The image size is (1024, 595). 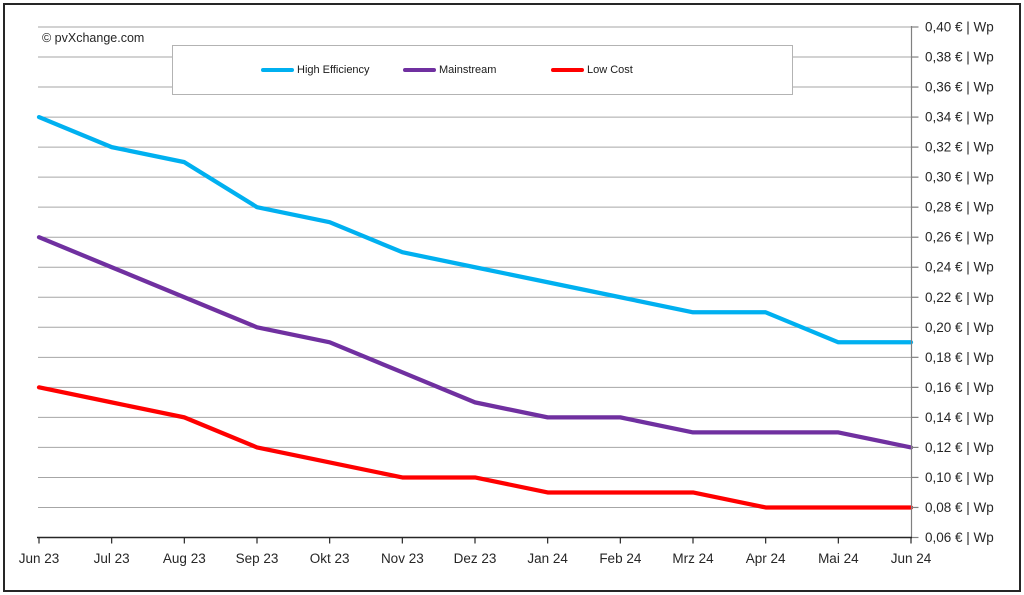 What do you see at coordinates (959, 387) in the screenshot?
I see `y-axis-label: 0,16 € | Wp` at bounding box center [959, 387].